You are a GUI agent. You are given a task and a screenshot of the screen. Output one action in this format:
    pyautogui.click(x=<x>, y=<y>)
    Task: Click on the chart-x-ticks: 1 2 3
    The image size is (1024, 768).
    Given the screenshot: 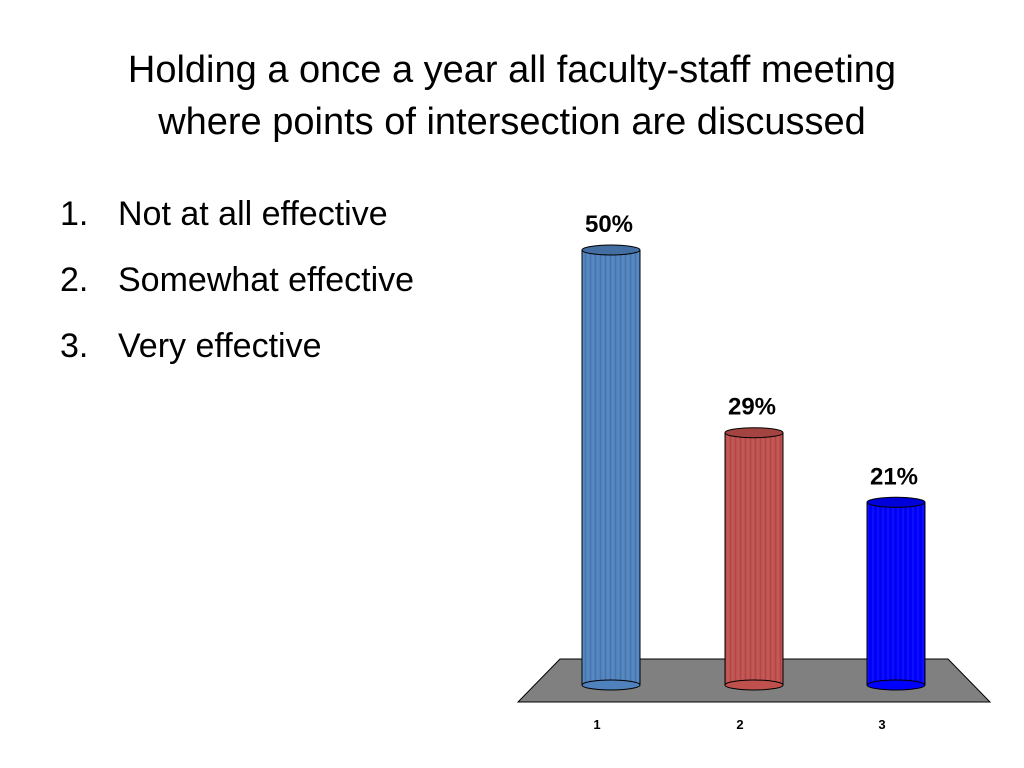 What is the action you would take?
    pyautogui.click(x=739, y=724)
    